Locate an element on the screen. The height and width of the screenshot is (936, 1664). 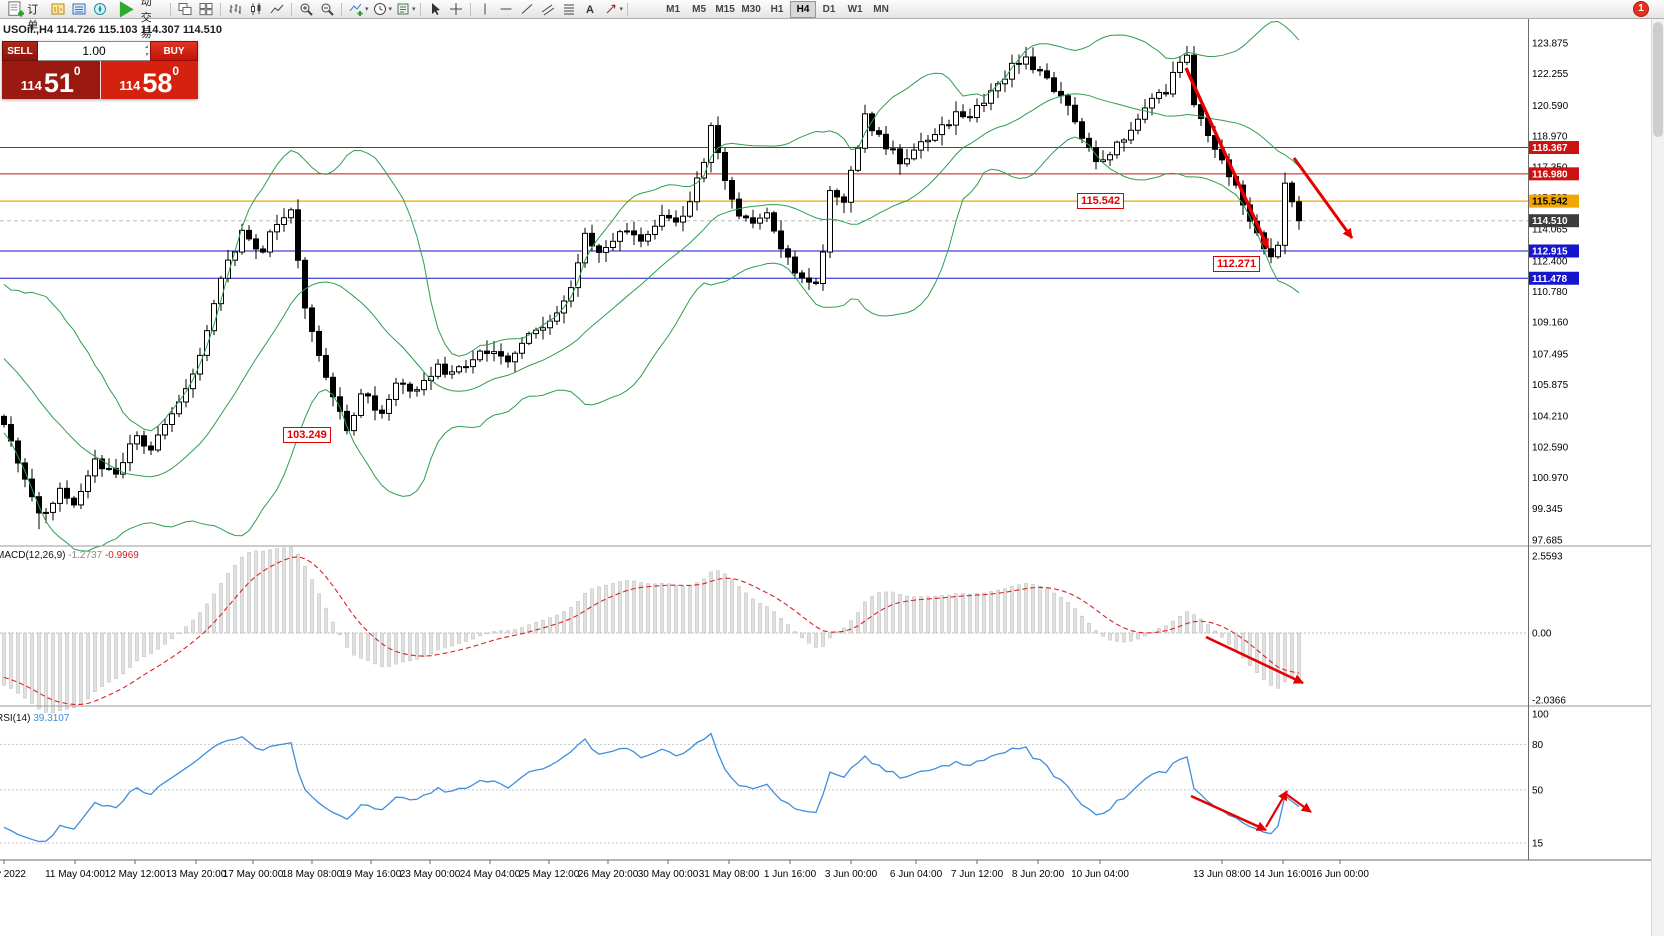
indicators-button is located at coordinates (356, 9).